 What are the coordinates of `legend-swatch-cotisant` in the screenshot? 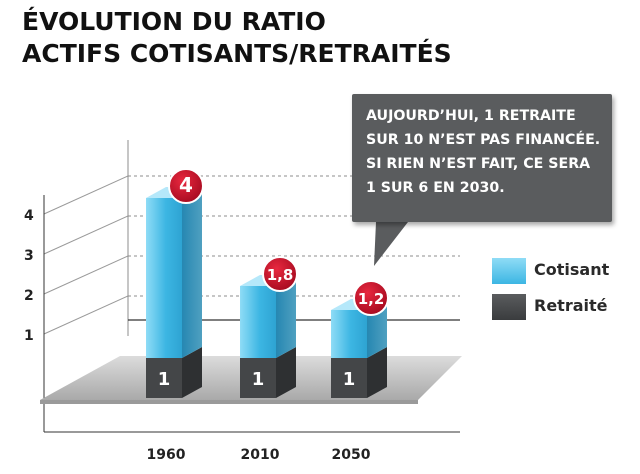 It's located at (509, 271).